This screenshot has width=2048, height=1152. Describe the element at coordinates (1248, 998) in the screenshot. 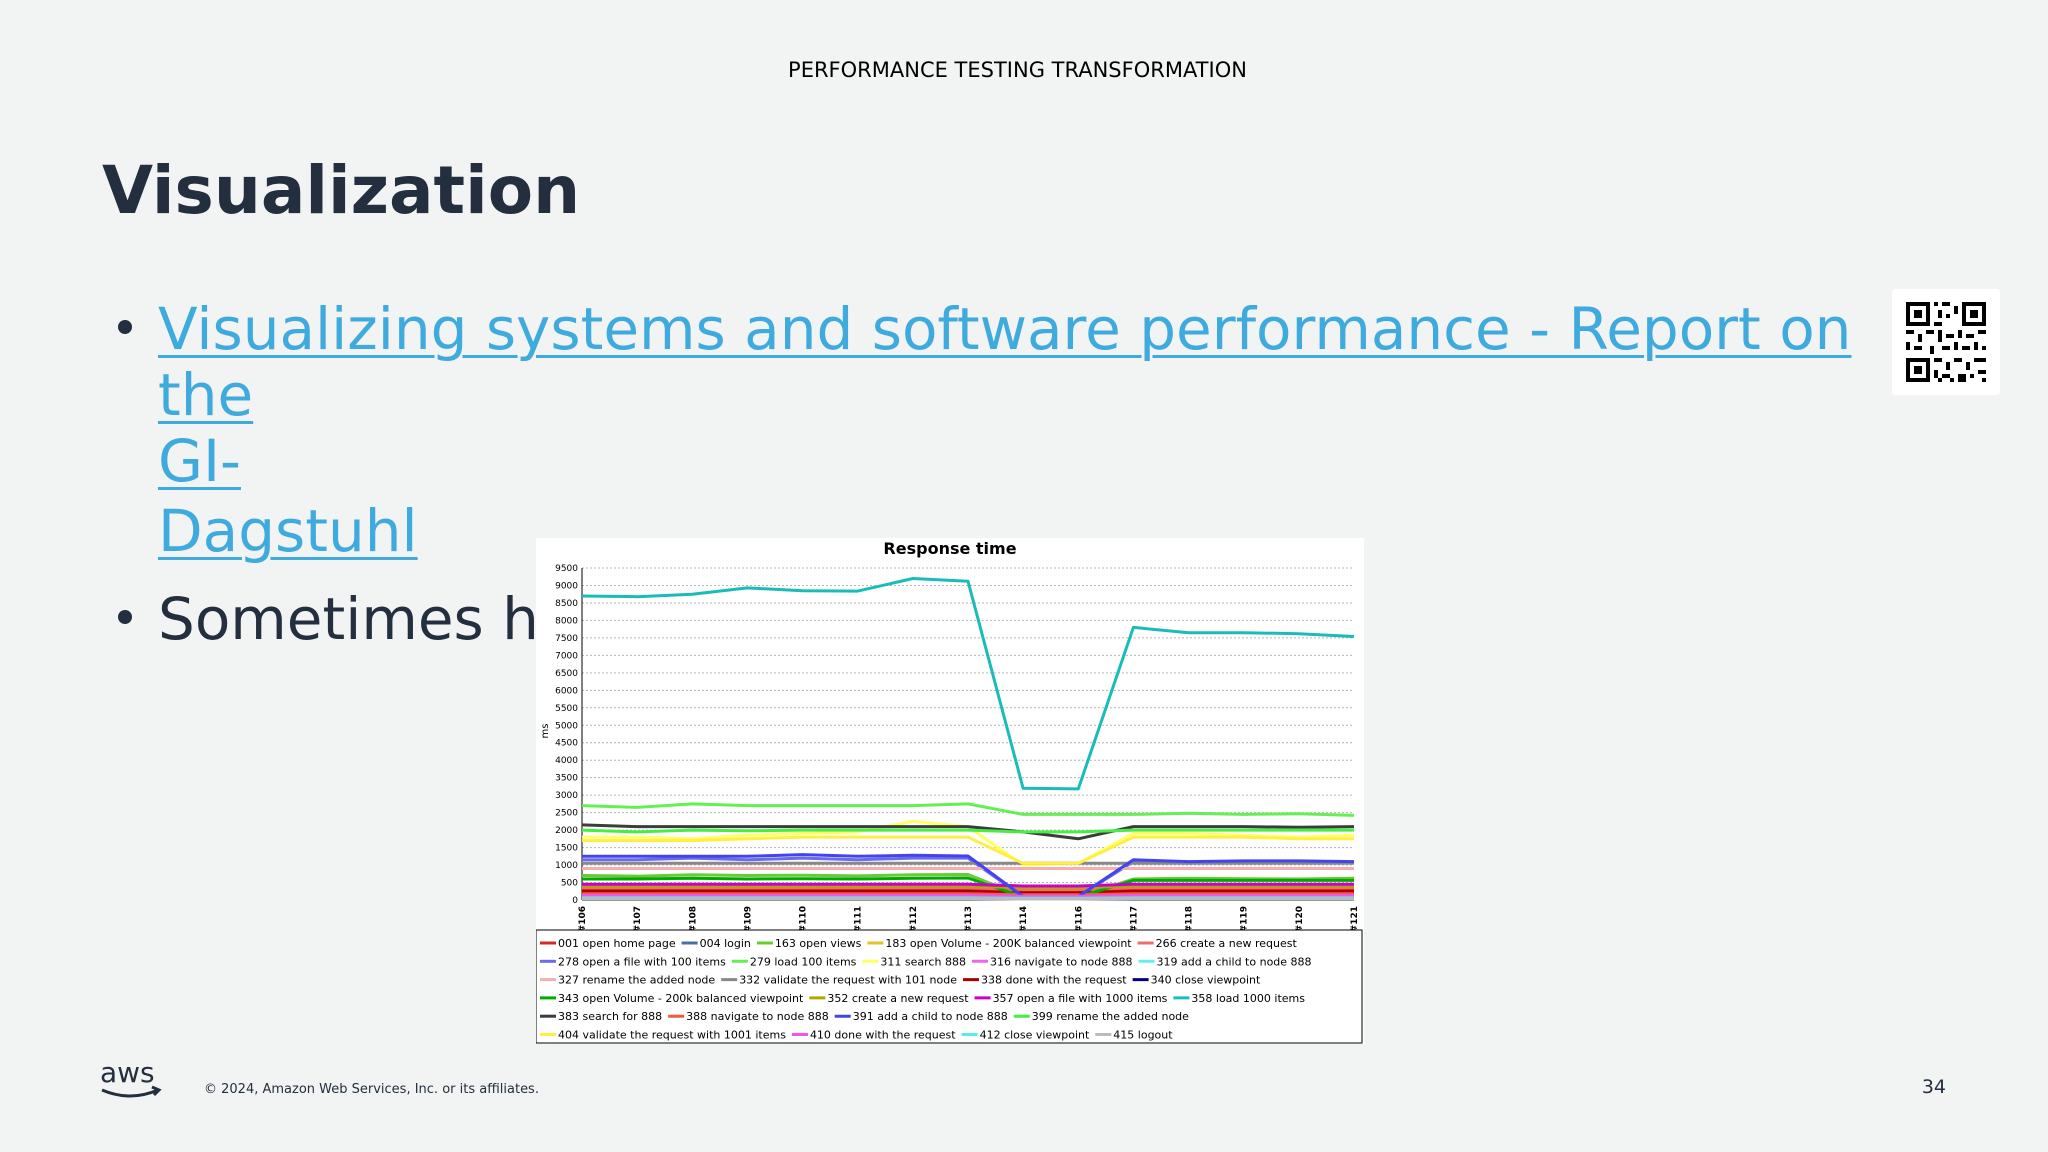

I see `legend-label: 358 load 1000 items` at that location.